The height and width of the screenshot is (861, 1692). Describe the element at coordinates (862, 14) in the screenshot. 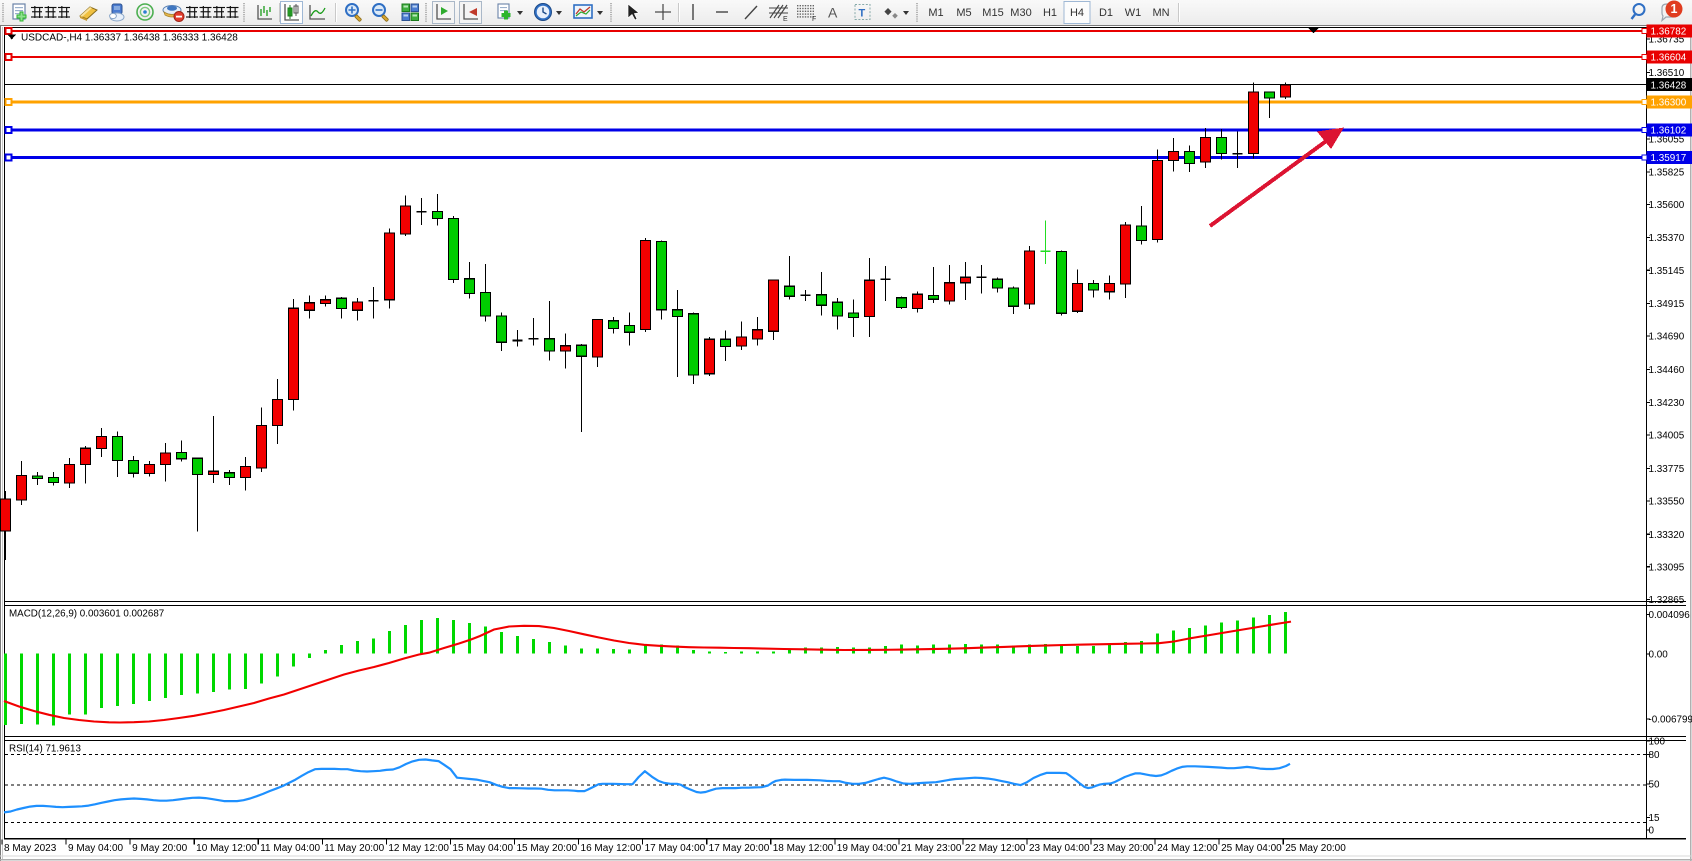

I see `svg-text: T` at that location.